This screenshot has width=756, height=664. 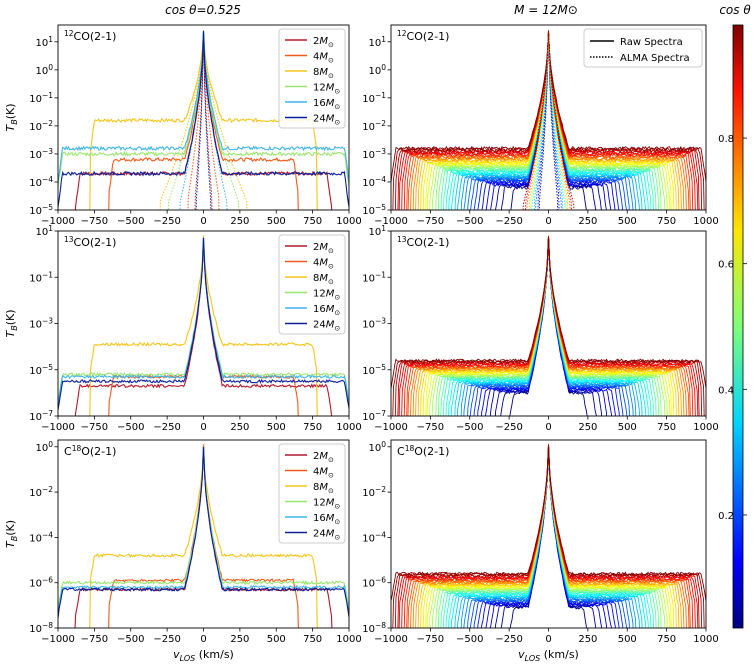 What do you see at coordinates (203, 528) in the screenshot?
I see `series-line-12M⊙` at bounding box center [203, 528].